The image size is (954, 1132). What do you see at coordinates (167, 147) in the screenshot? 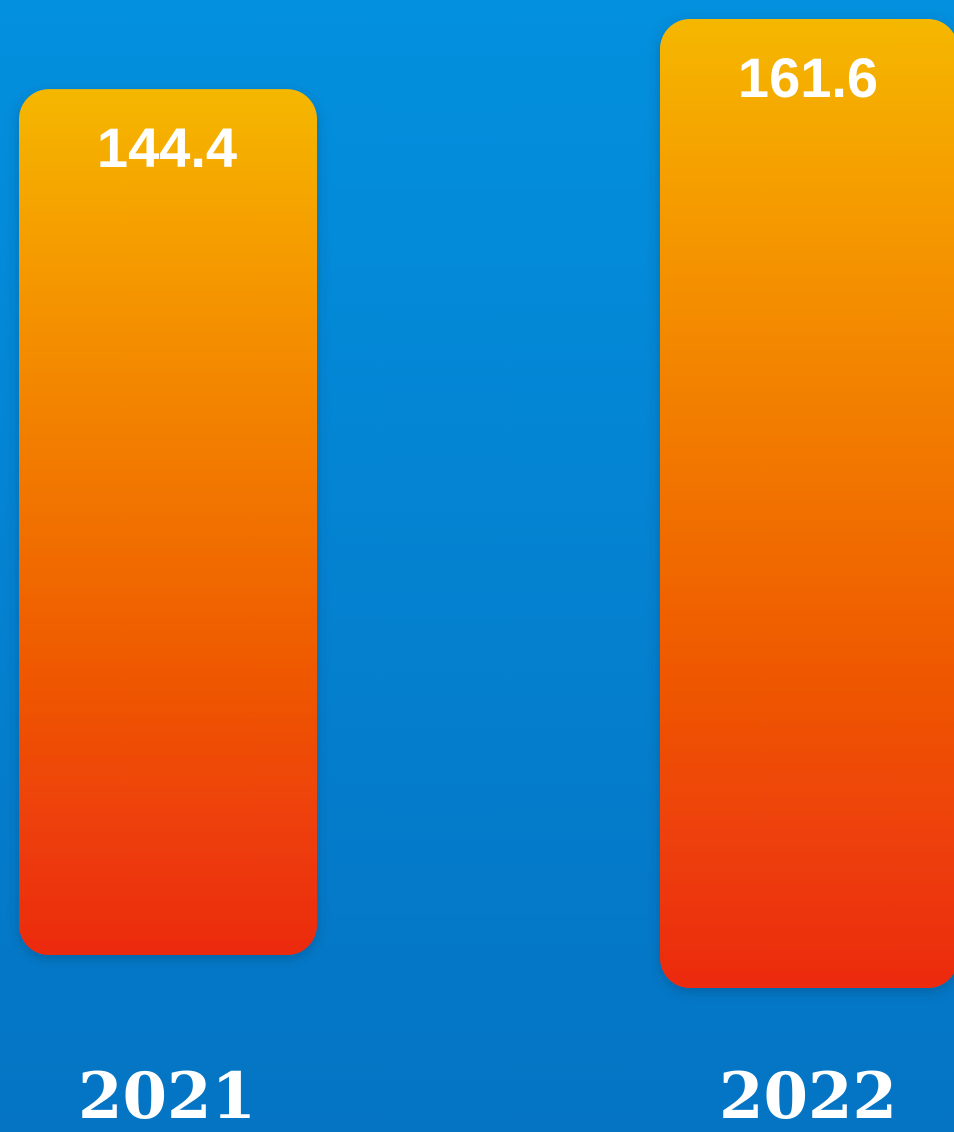
I see `bar-value-label: 144.4` at bounding box center [167, 147].